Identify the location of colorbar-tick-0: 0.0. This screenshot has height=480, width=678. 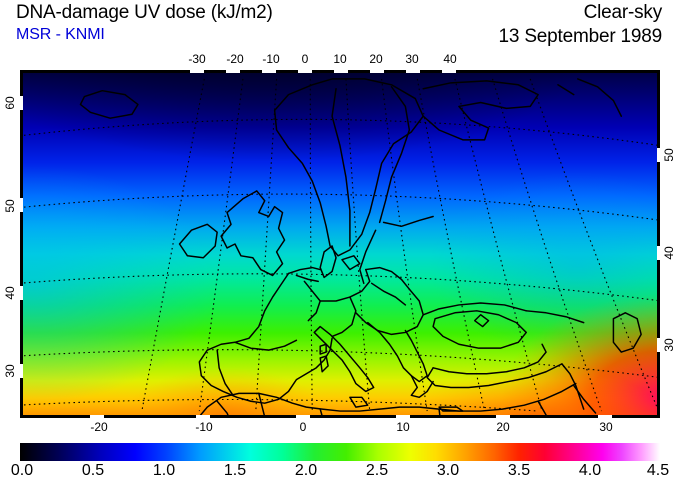
(22, 470).